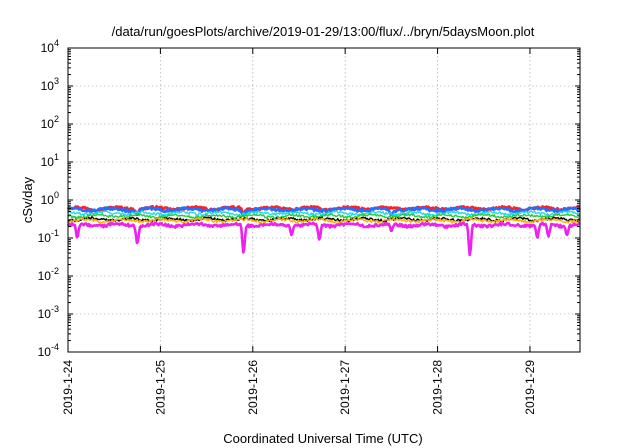 This screenshot has height=448, width=640. What do you see at coordinates (160, 387) in the screenshot?
I see `x-tick-label: 2019-1-25` at bounding box center [160, 387].